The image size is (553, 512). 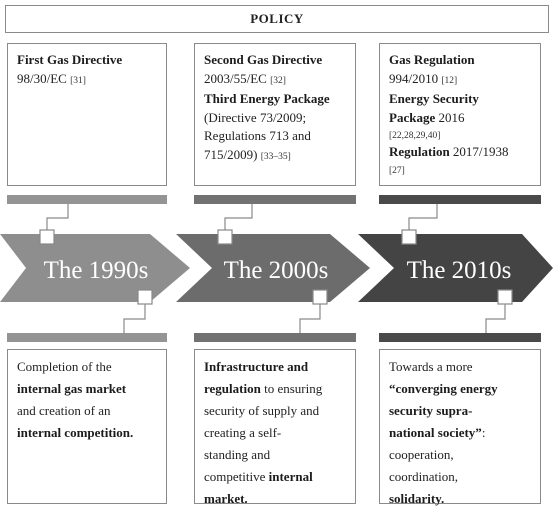 I want to click on policy-text: 2003/55/EC, so click(x=235, y=78).